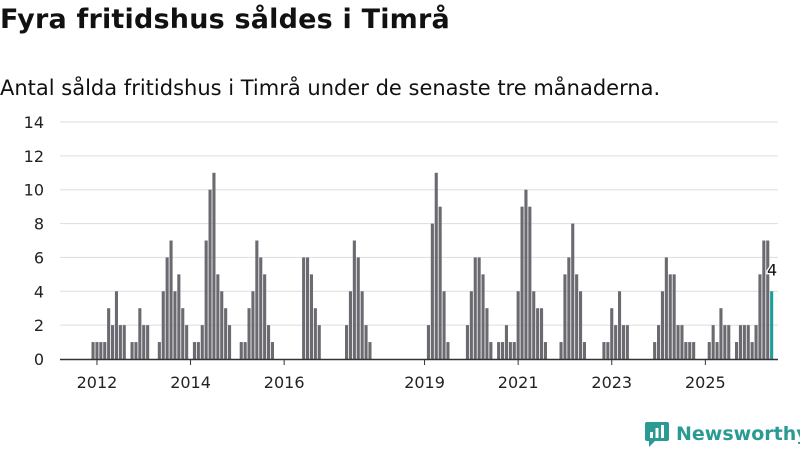 The image size is (800, 450). Describe the element at coordinates (518, 382) in the screenshot. I see `x-tick-label: 2021` at that location.